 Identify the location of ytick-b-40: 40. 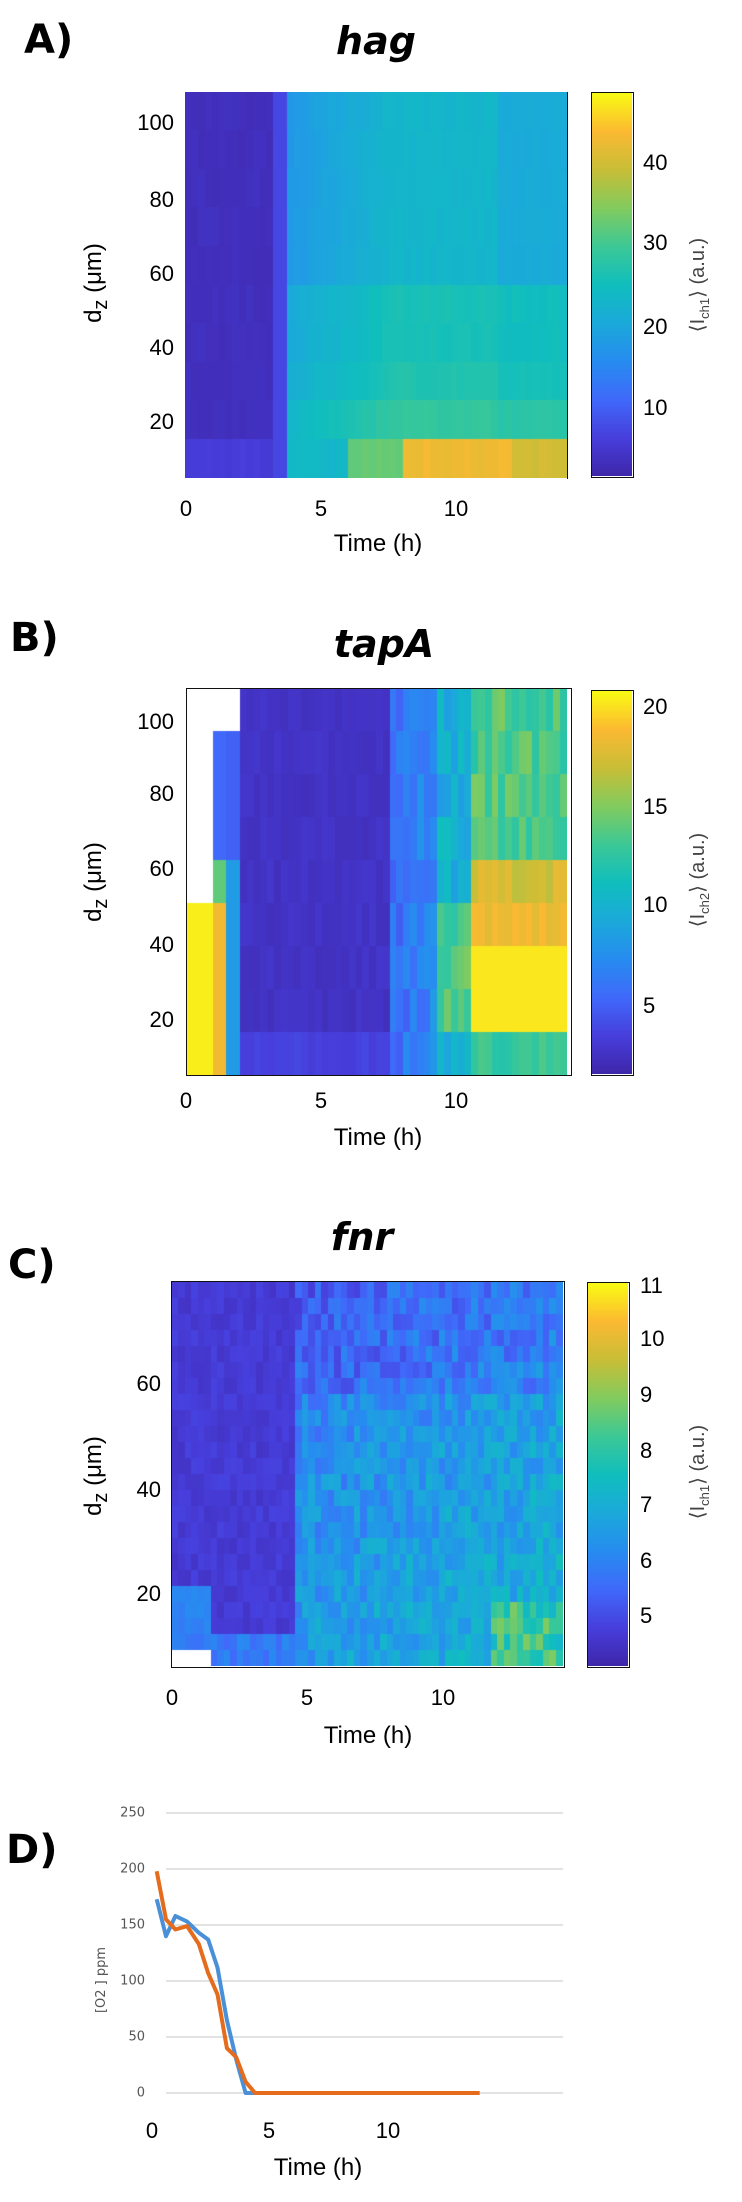
(161, 944).